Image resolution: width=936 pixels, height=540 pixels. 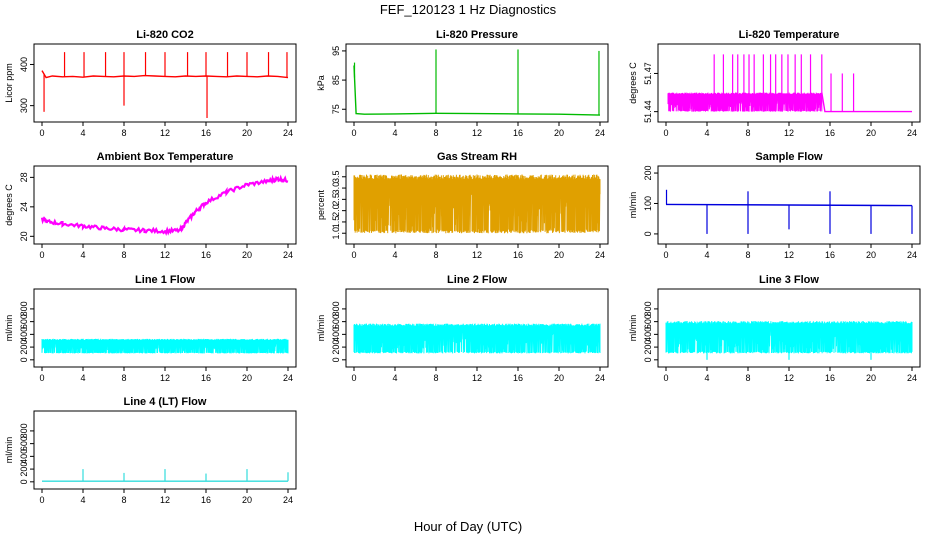 What do you see at coordinates (789, 35) in the screenshot?
I see `panel-title: Li-820 Temperature` at bounding box center [789, 35].